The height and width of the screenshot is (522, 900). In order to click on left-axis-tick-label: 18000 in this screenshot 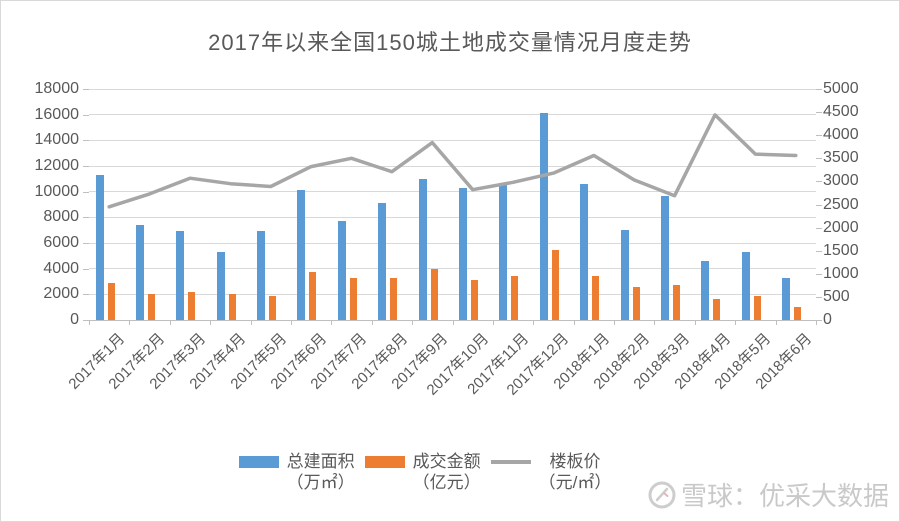, I will do `click(57, 88)`.